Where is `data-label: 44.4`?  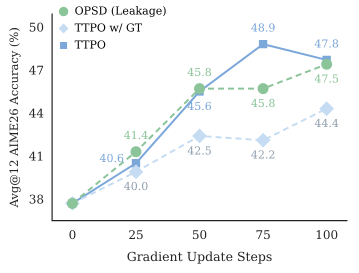
data-label: 44.4 is located at coordinates (326, 123).